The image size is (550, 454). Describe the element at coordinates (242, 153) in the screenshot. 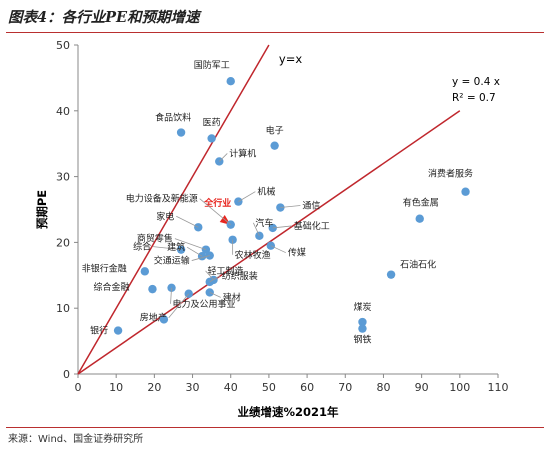

I see `data-point-label: 计算机` at that location.